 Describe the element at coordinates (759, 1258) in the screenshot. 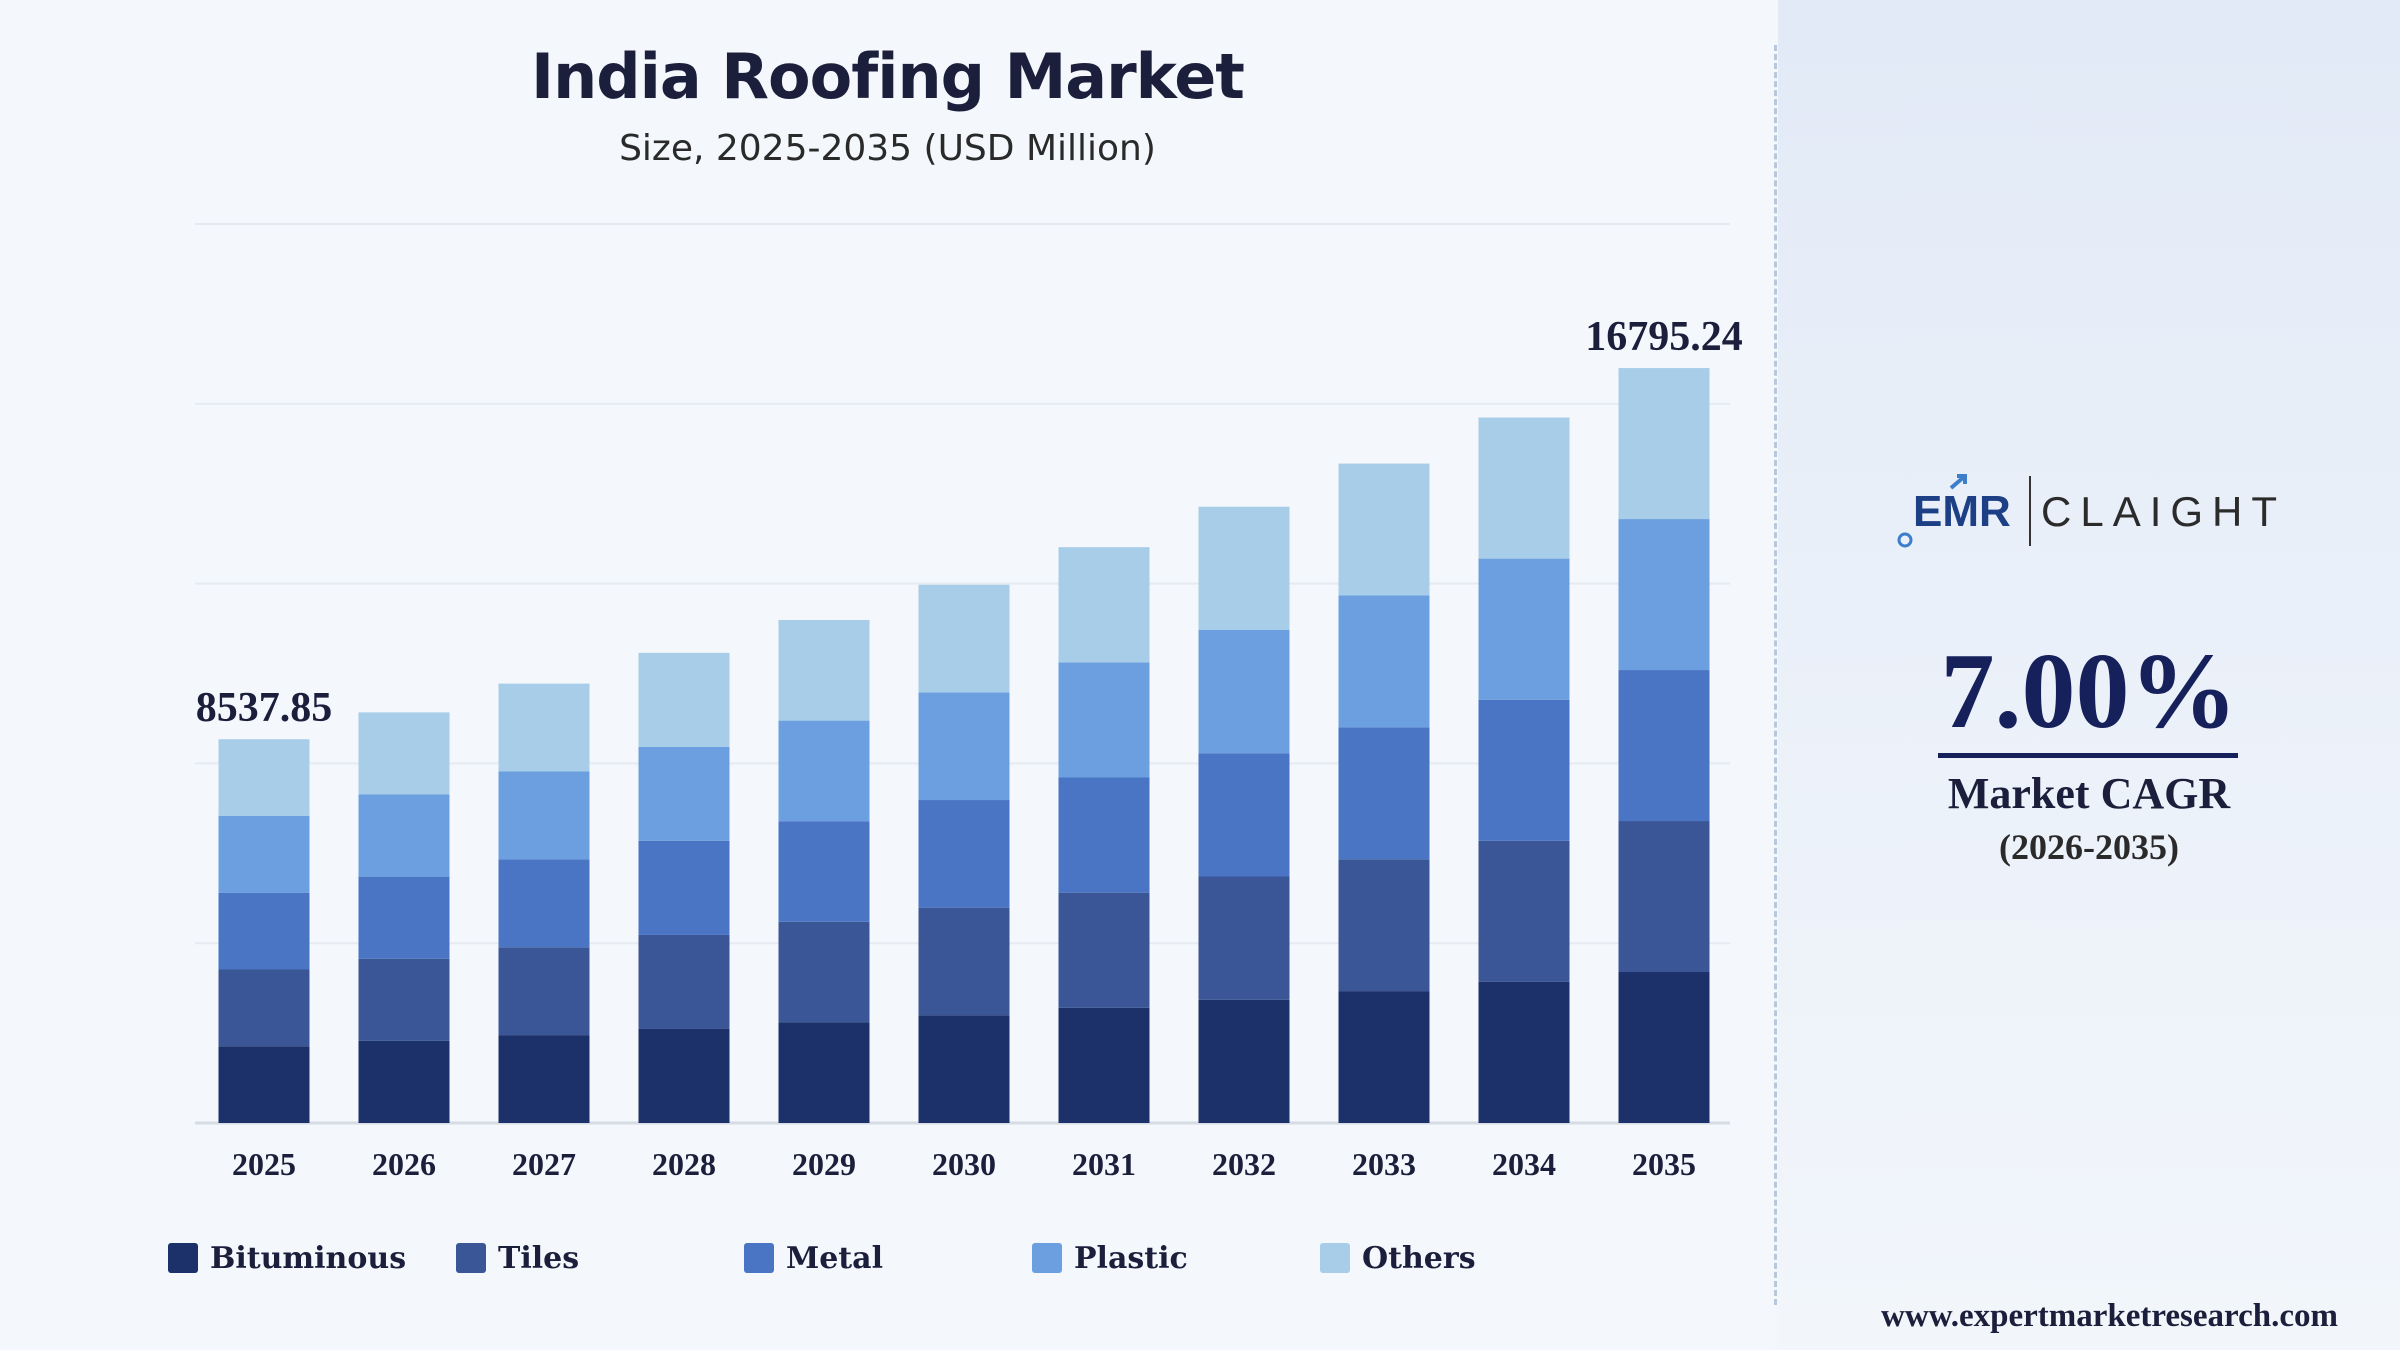

I see `legend-swatch-metal` at that location.